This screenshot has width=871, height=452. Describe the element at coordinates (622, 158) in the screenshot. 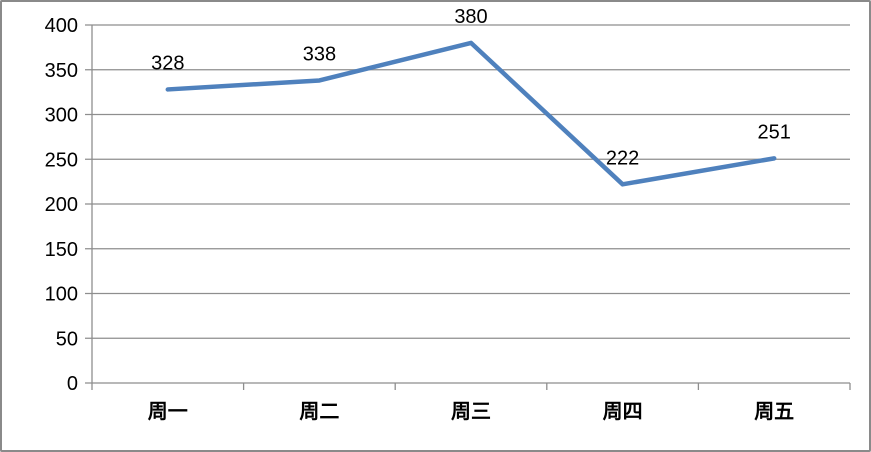

I see `data-point-label: 222` at that location.